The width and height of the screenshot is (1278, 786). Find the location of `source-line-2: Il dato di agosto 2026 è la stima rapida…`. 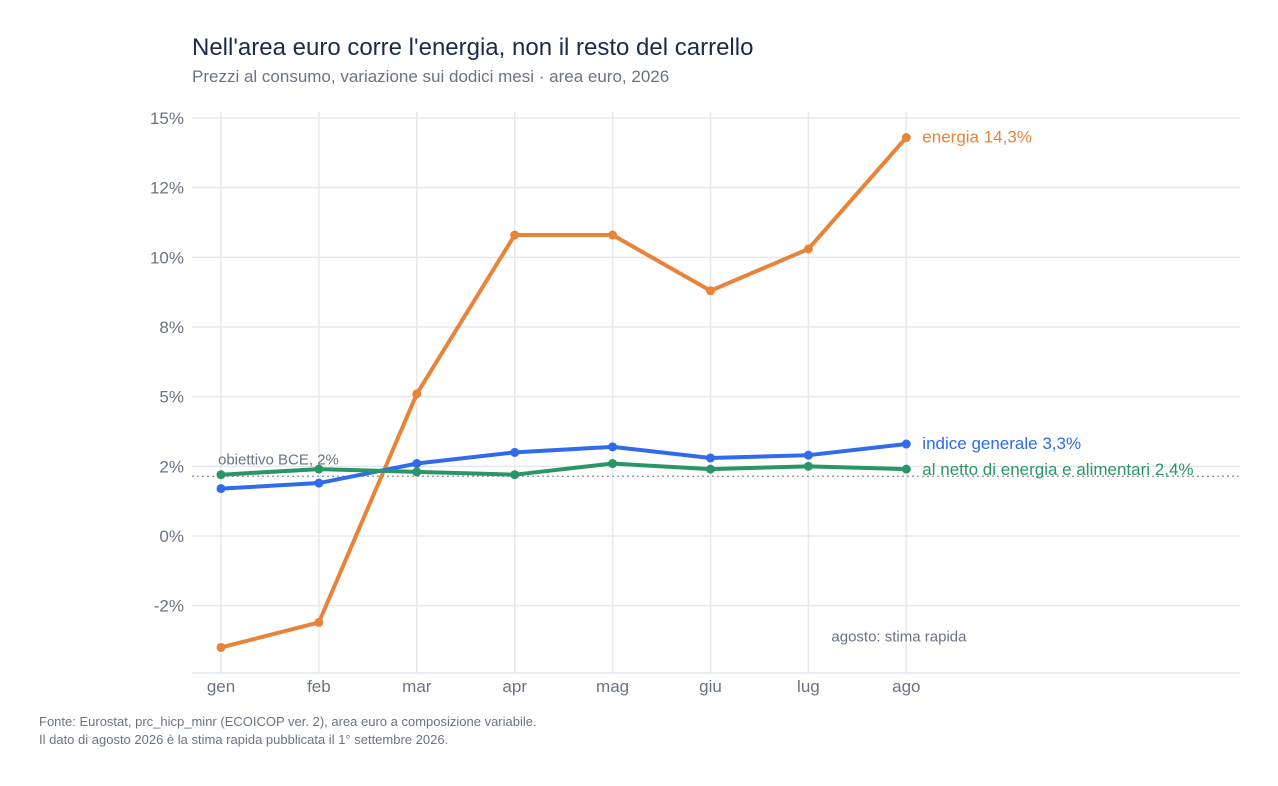

source-line-2: Il dato di agosto 2026 è la stima rapida… is located at coordinates (244, 739).